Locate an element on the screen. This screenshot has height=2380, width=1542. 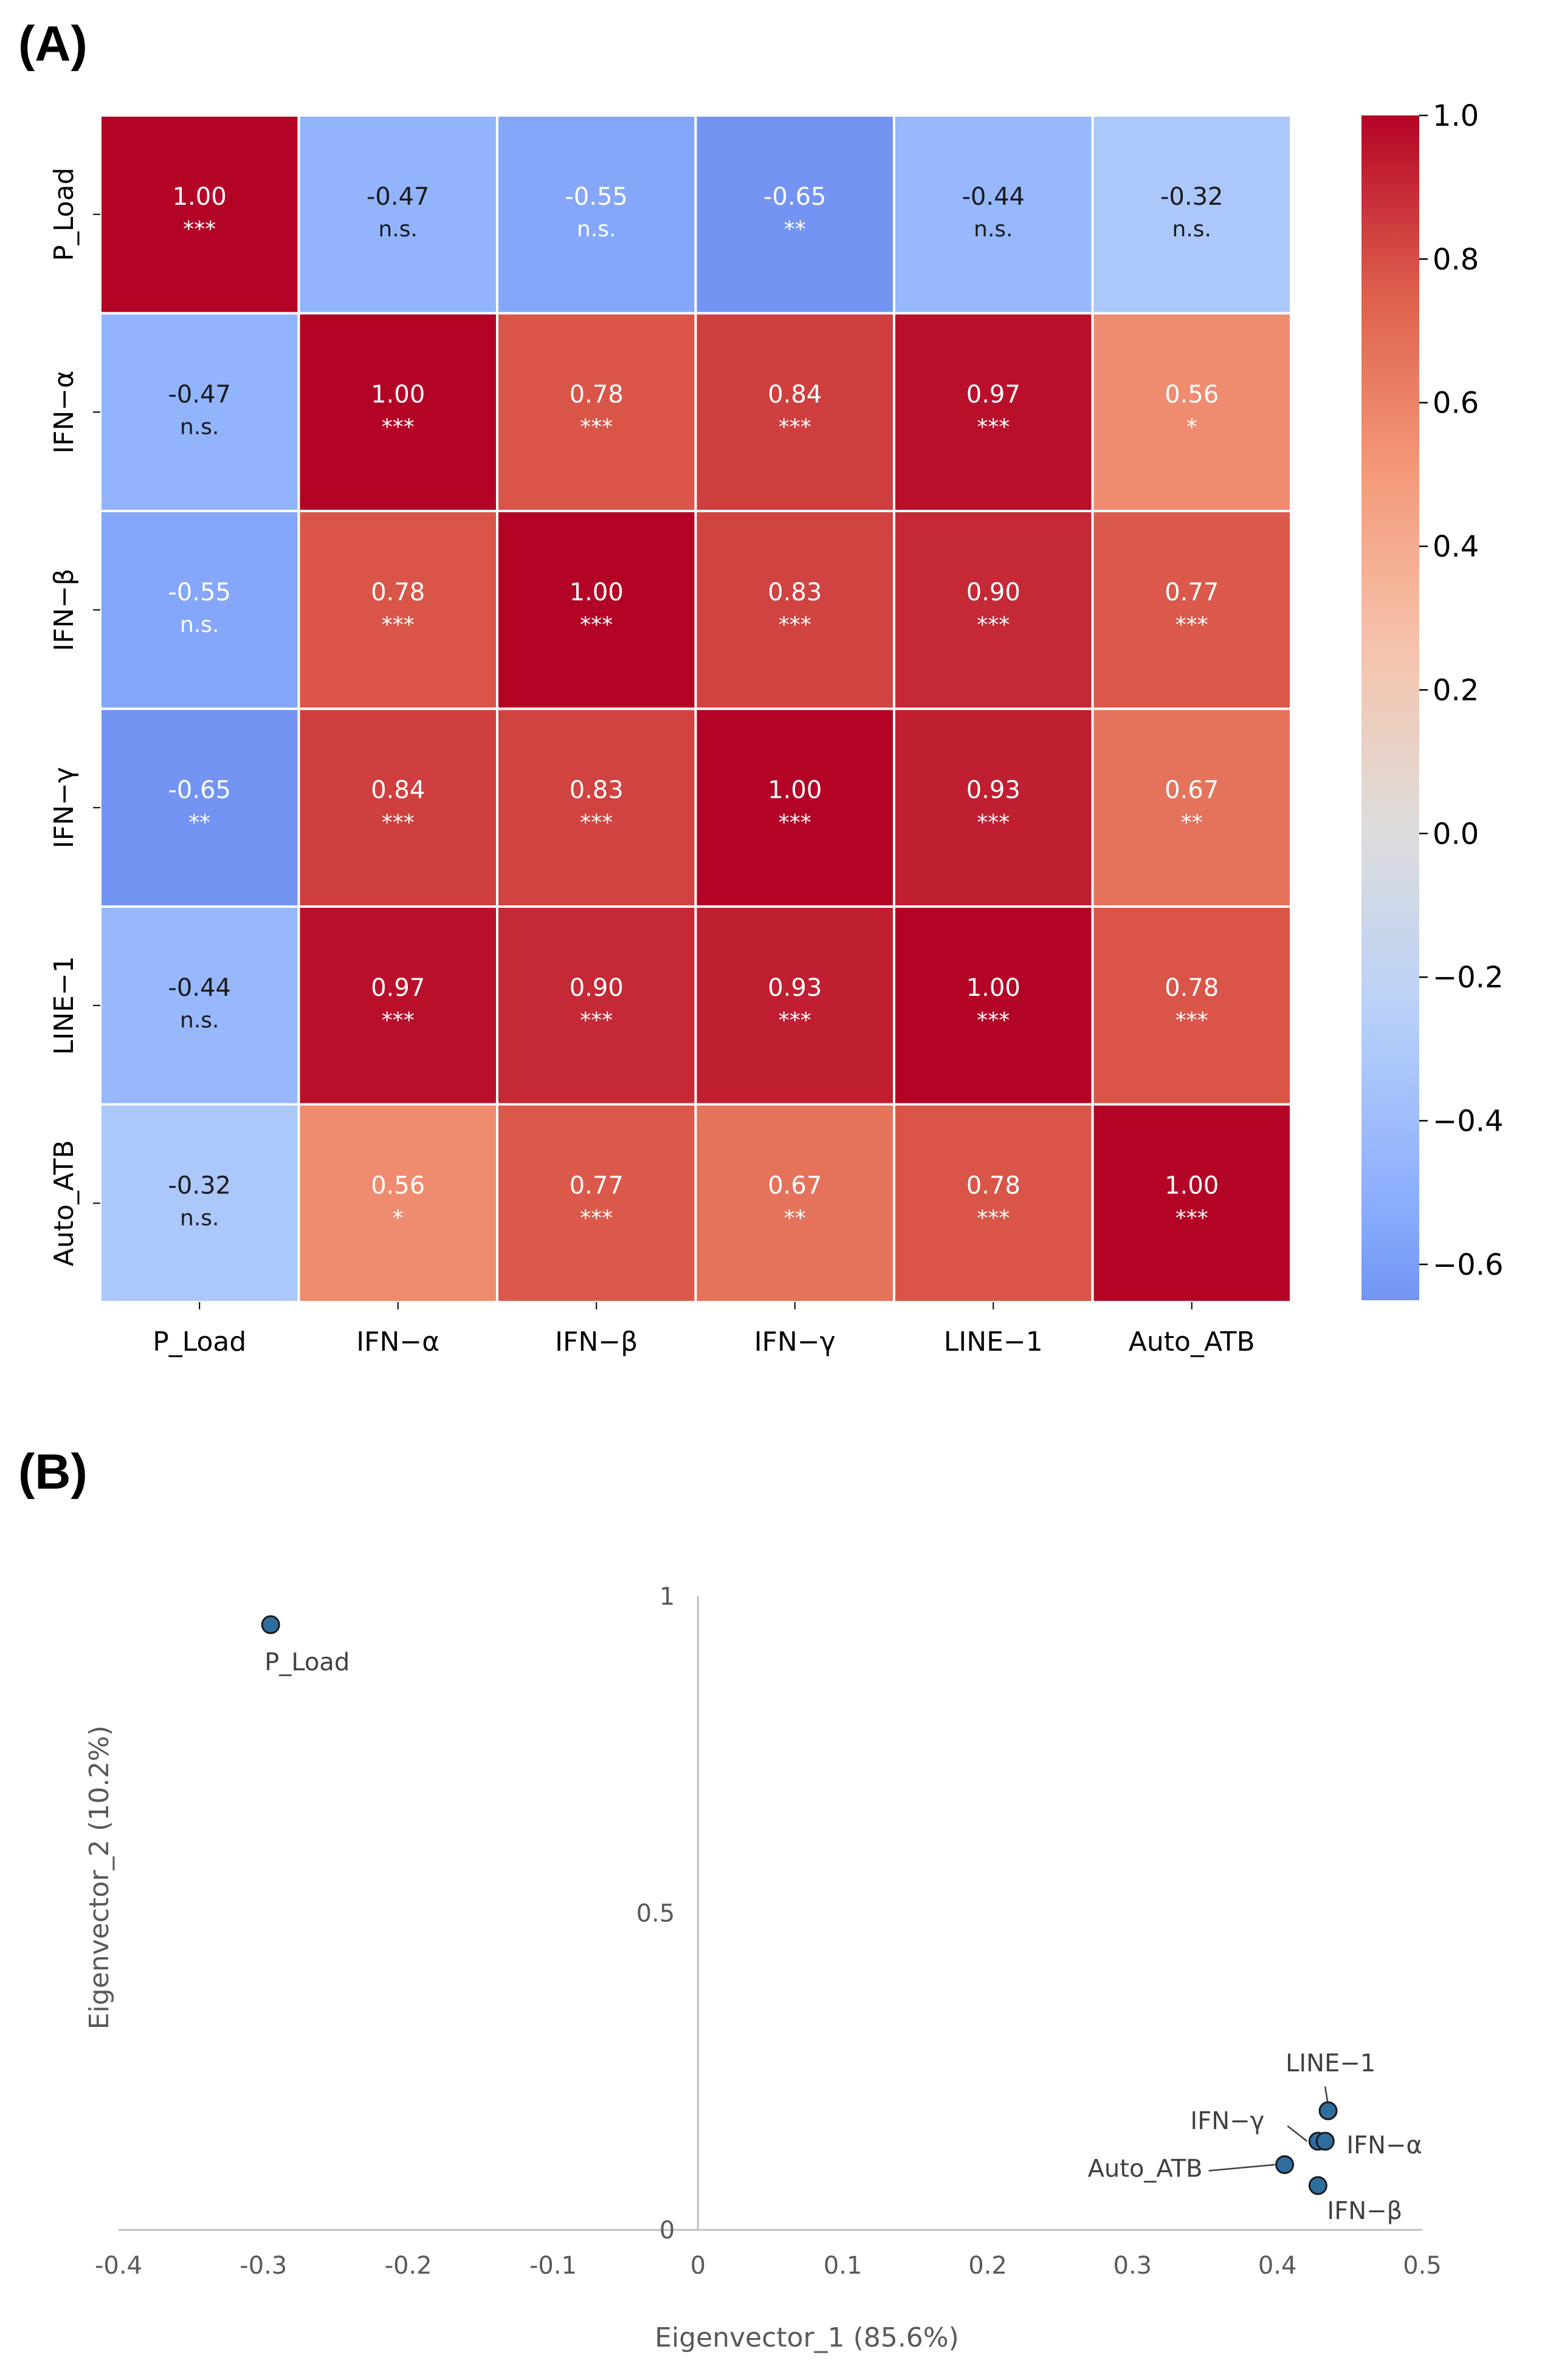
pca-leader-ifn is located at coordinates (1297, 2133).